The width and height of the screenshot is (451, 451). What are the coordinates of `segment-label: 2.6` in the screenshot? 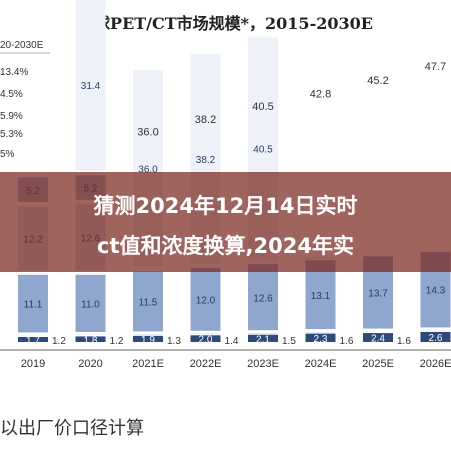 It's located at (436, 338).